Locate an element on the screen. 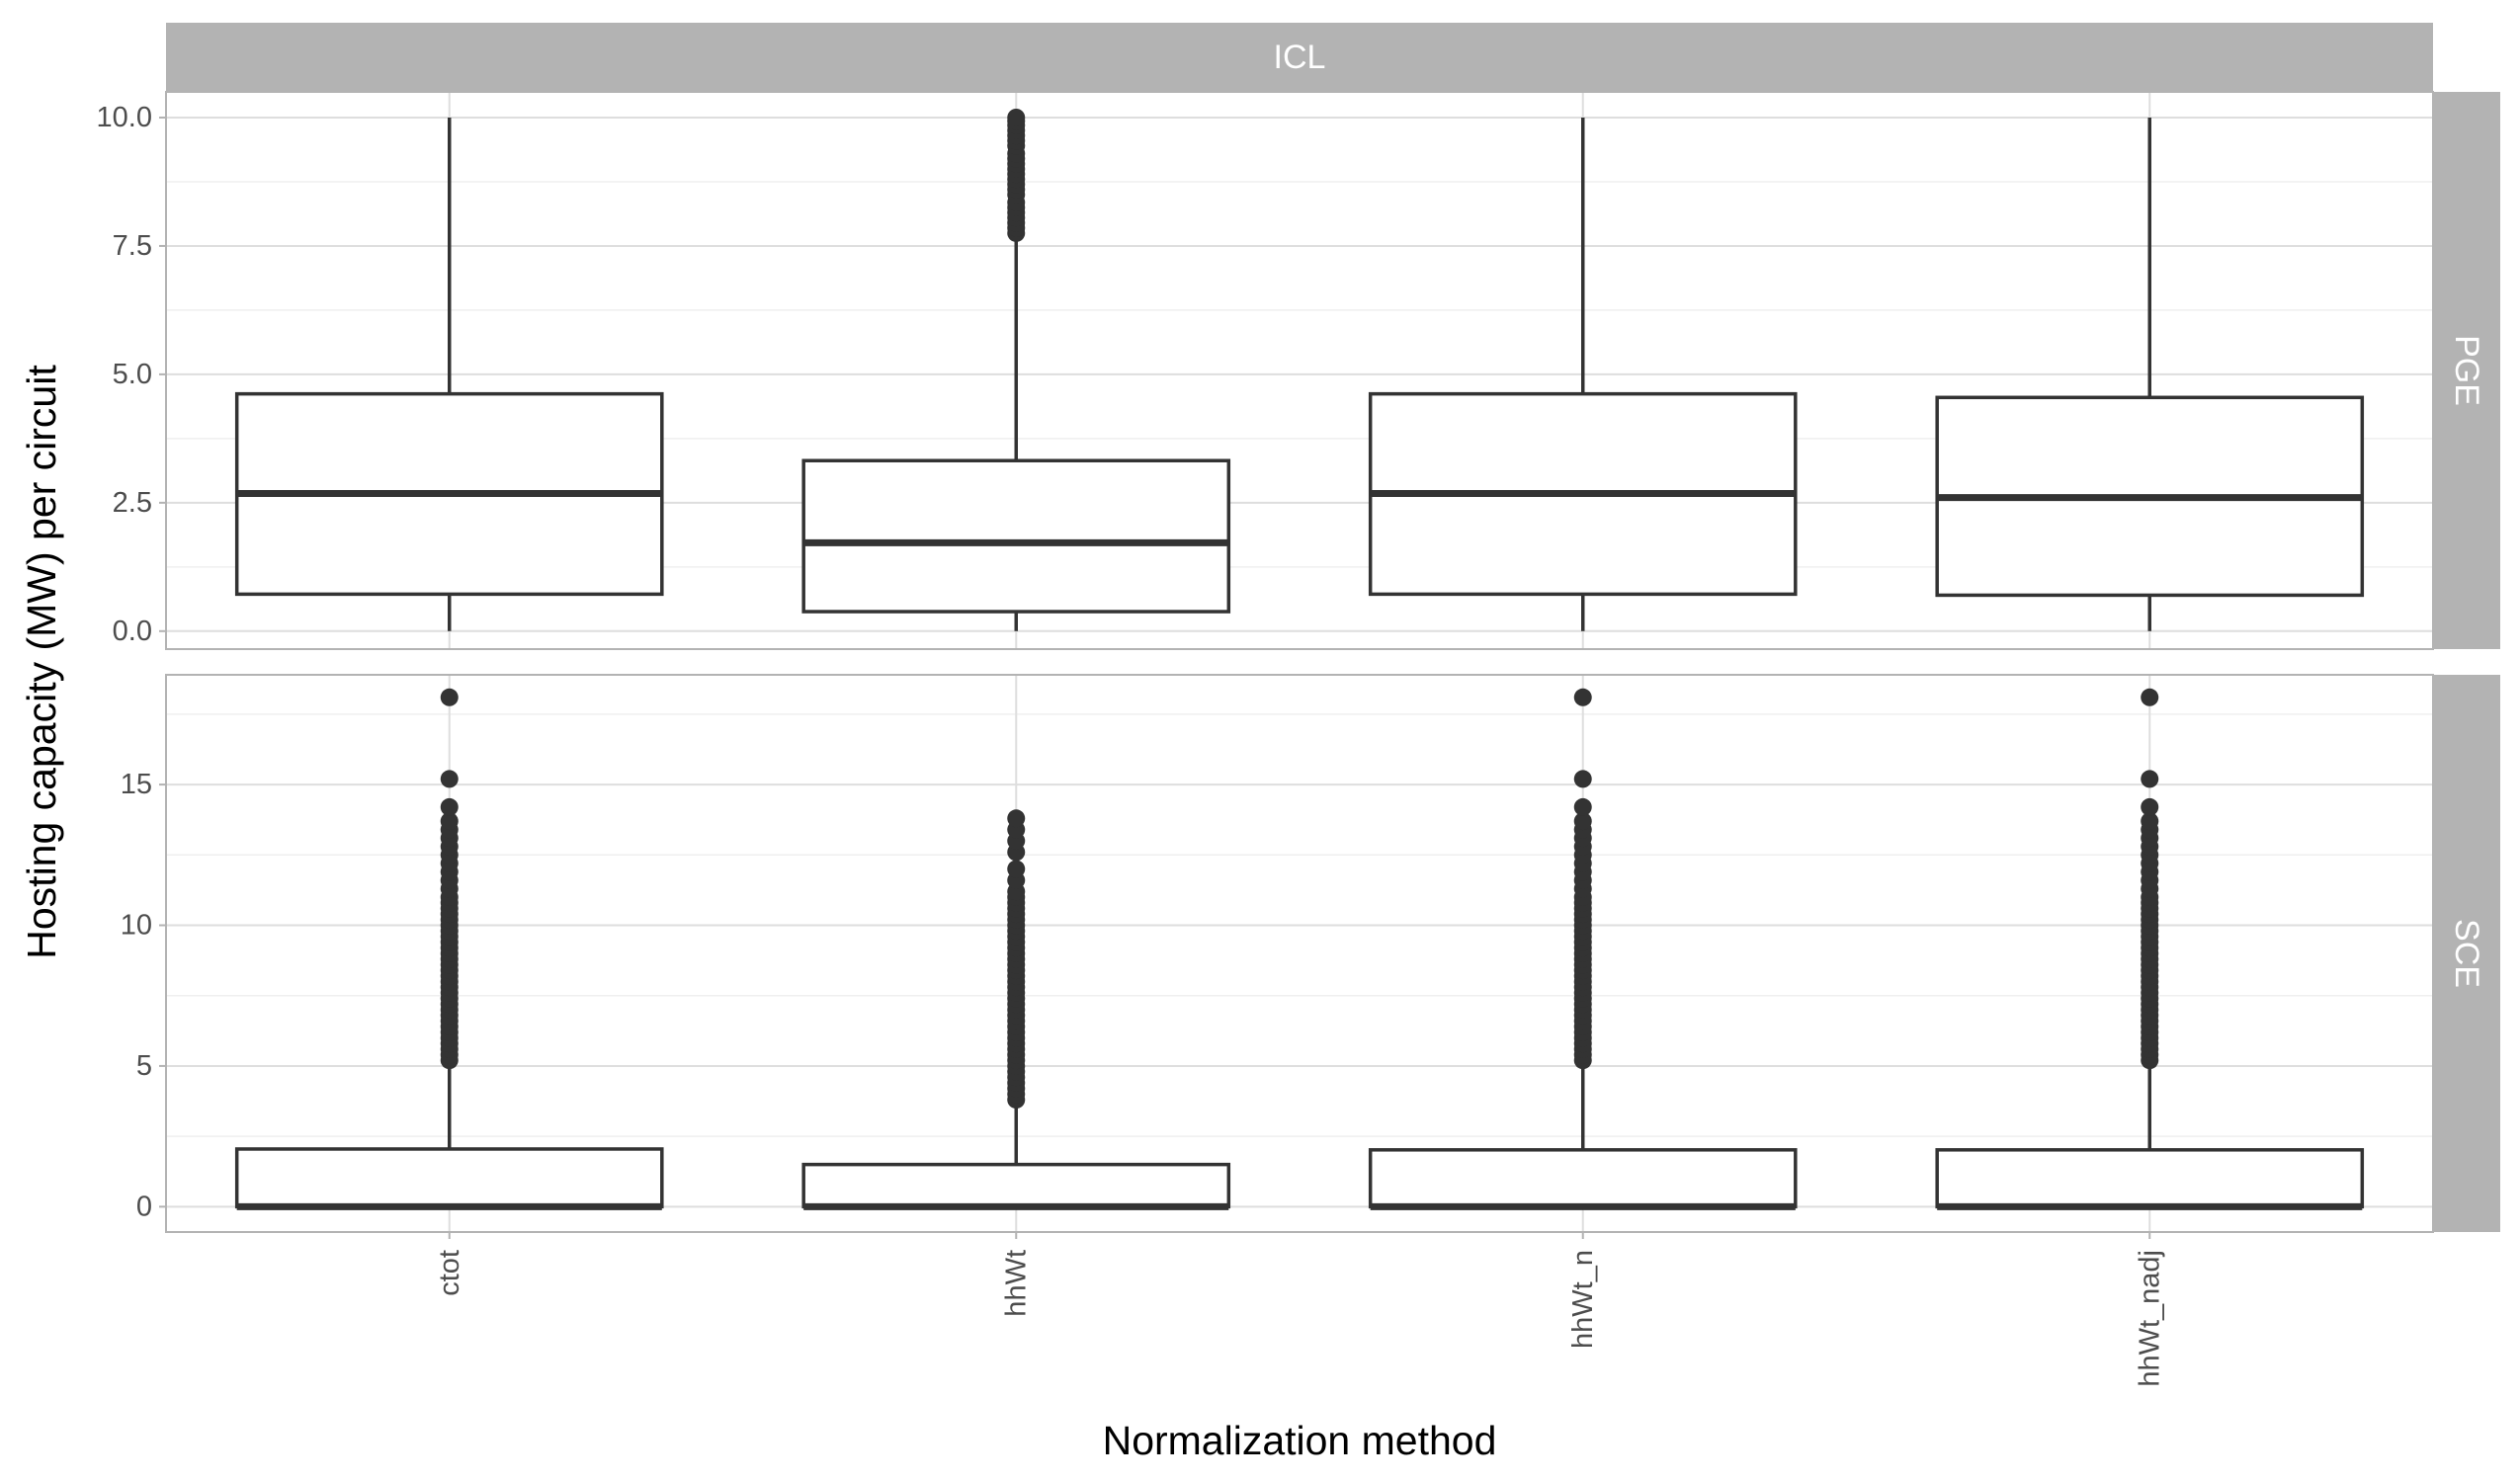 The width and height of the screenshot is (2520, 1482). facet-strip-top-background is located at coordinates (1299, 57).